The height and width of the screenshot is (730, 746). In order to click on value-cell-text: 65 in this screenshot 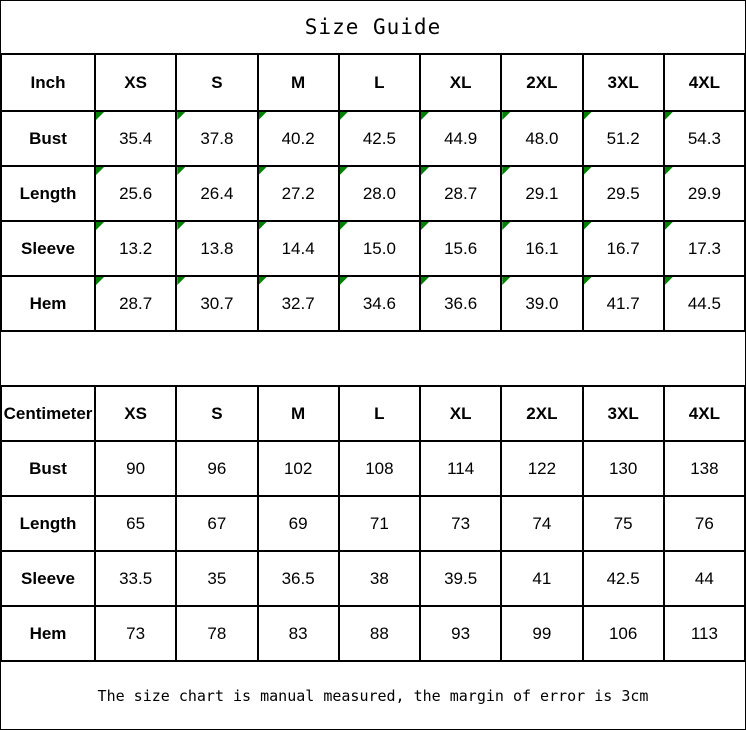, I will do `click(136, 523)`.